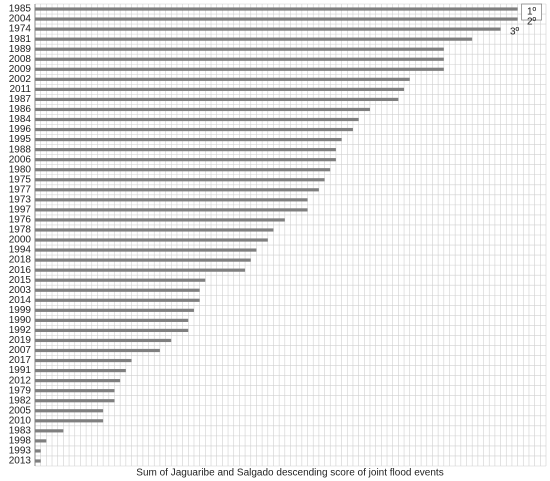  What do you see at coordinates (20, 189) in the screenshot?
I see `y-tick-label: 1977` at bounding box center [20, 189].